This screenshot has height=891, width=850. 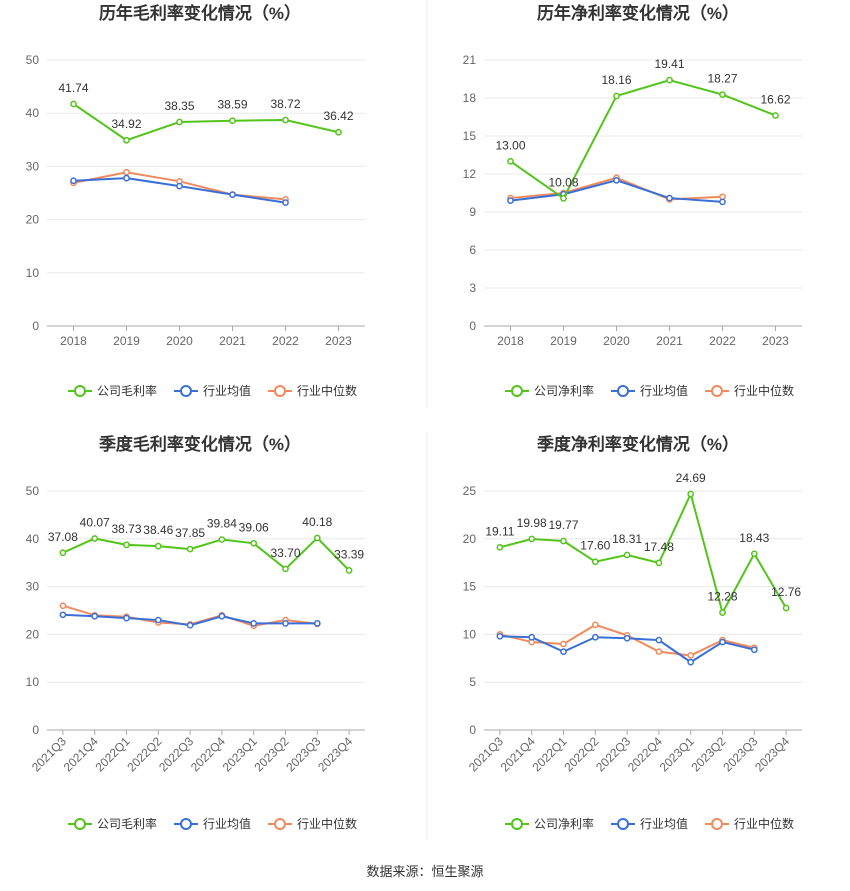 What do you see at coordinates (200, 444) in the screenshot?
I see `chart-title: 季度毛利率变化情况（%）` at bounding box center [200, 444].